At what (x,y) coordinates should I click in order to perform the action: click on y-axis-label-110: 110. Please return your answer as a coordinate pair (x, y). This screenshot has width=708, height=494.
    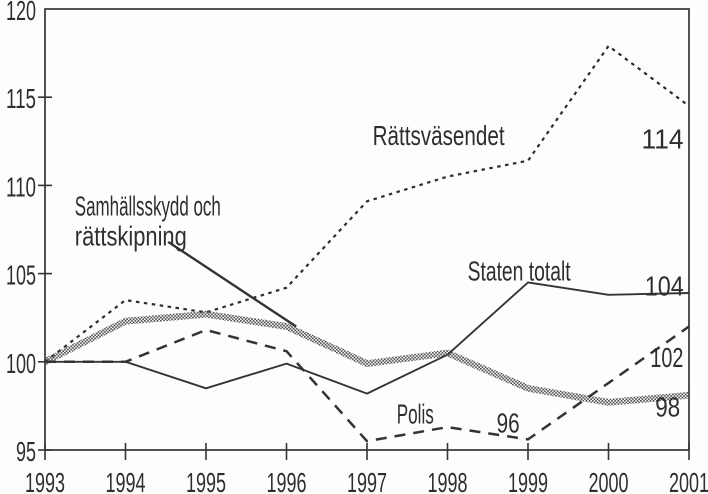
    Looking at the image, I should click on (21, 186).